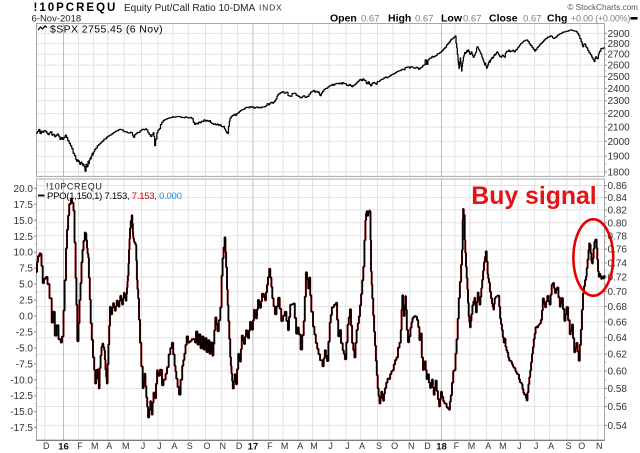  What do you see at coordinates (21, 380) in the screenshot?
I see `svg-text: -10.0` at bounding box center [21, 380].